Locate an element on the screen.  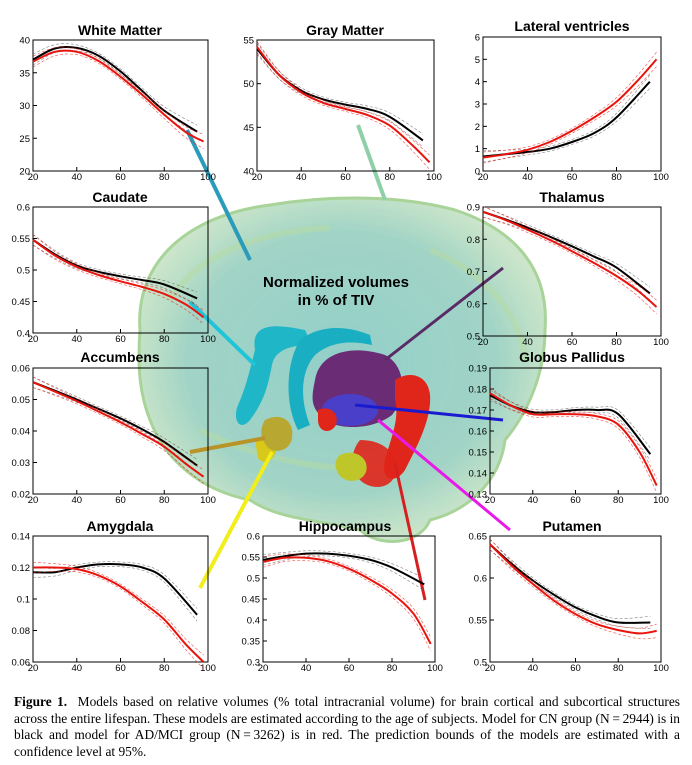
panel-amygdala: 20 40 60 80 100 0.06 0.08 0.1 0.12 0.14 Amygdala is located at coordinates (114, 596).